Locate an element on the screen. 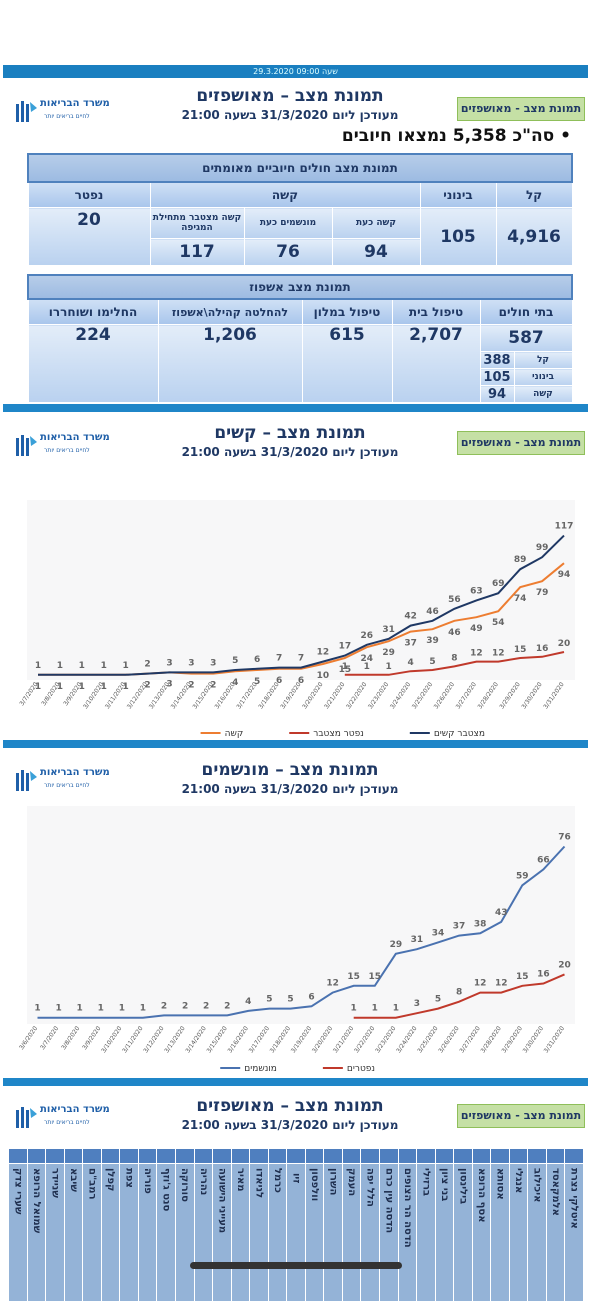  hospital-name: אנגלי is located at coordinates (519, 1181).